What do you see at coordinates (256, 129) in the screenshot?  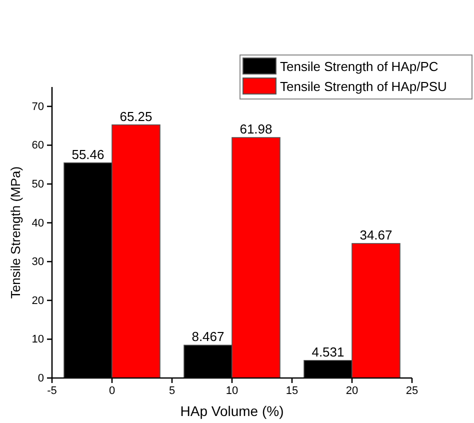 I see `data-label: 61.98` at bounding box center [256, 129].